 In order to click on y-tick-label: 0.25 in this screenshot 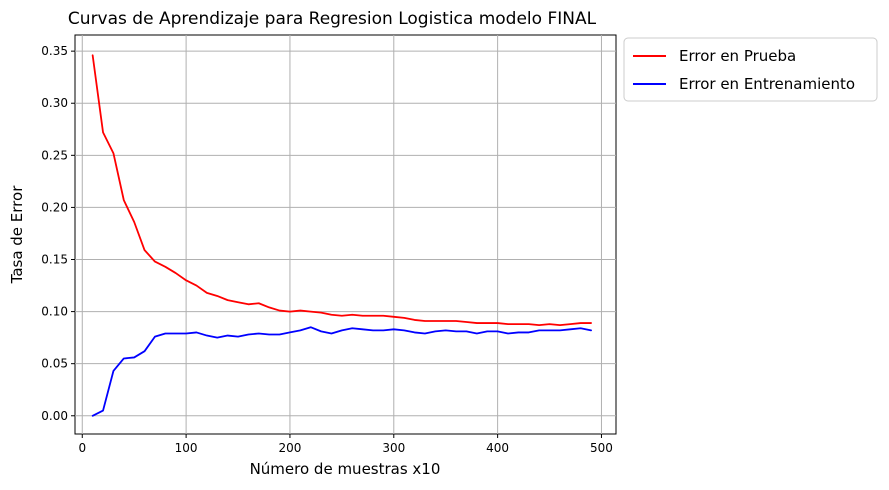, I will do `click(54, 155)`.